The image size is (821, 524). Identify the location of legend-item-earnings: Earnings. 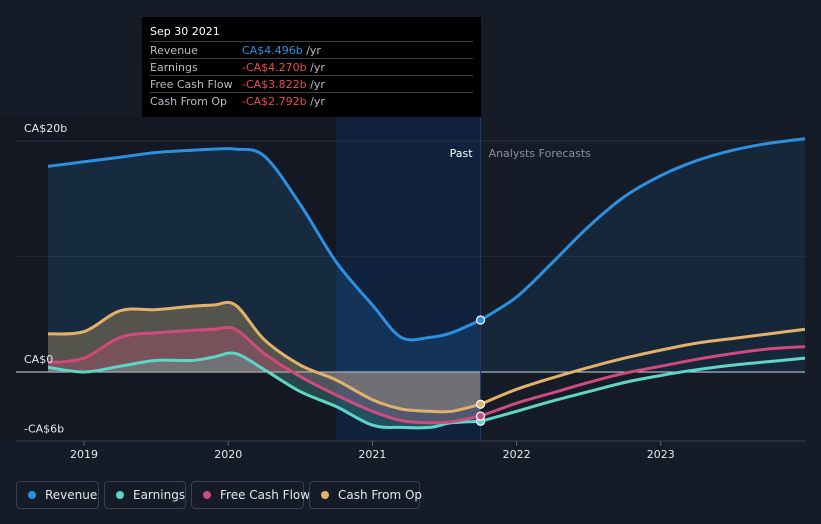
(145, 495).